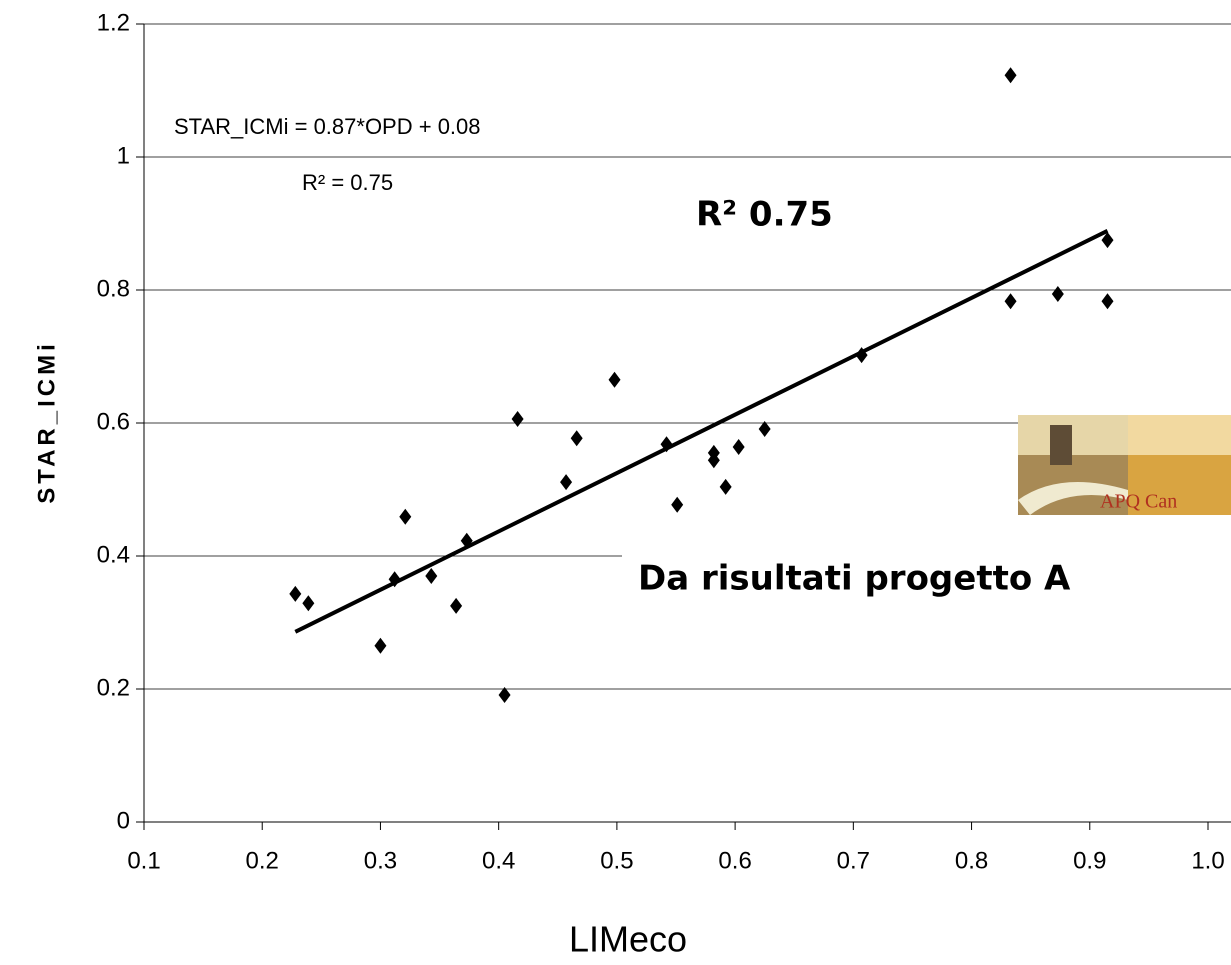 Image resolution: width=1231 pixels, height=965 pixels. What do you see at coordinates (262, 860) in the screenshot?
I see `x-tick-label: 0.2` at bounding box center [262, 860].